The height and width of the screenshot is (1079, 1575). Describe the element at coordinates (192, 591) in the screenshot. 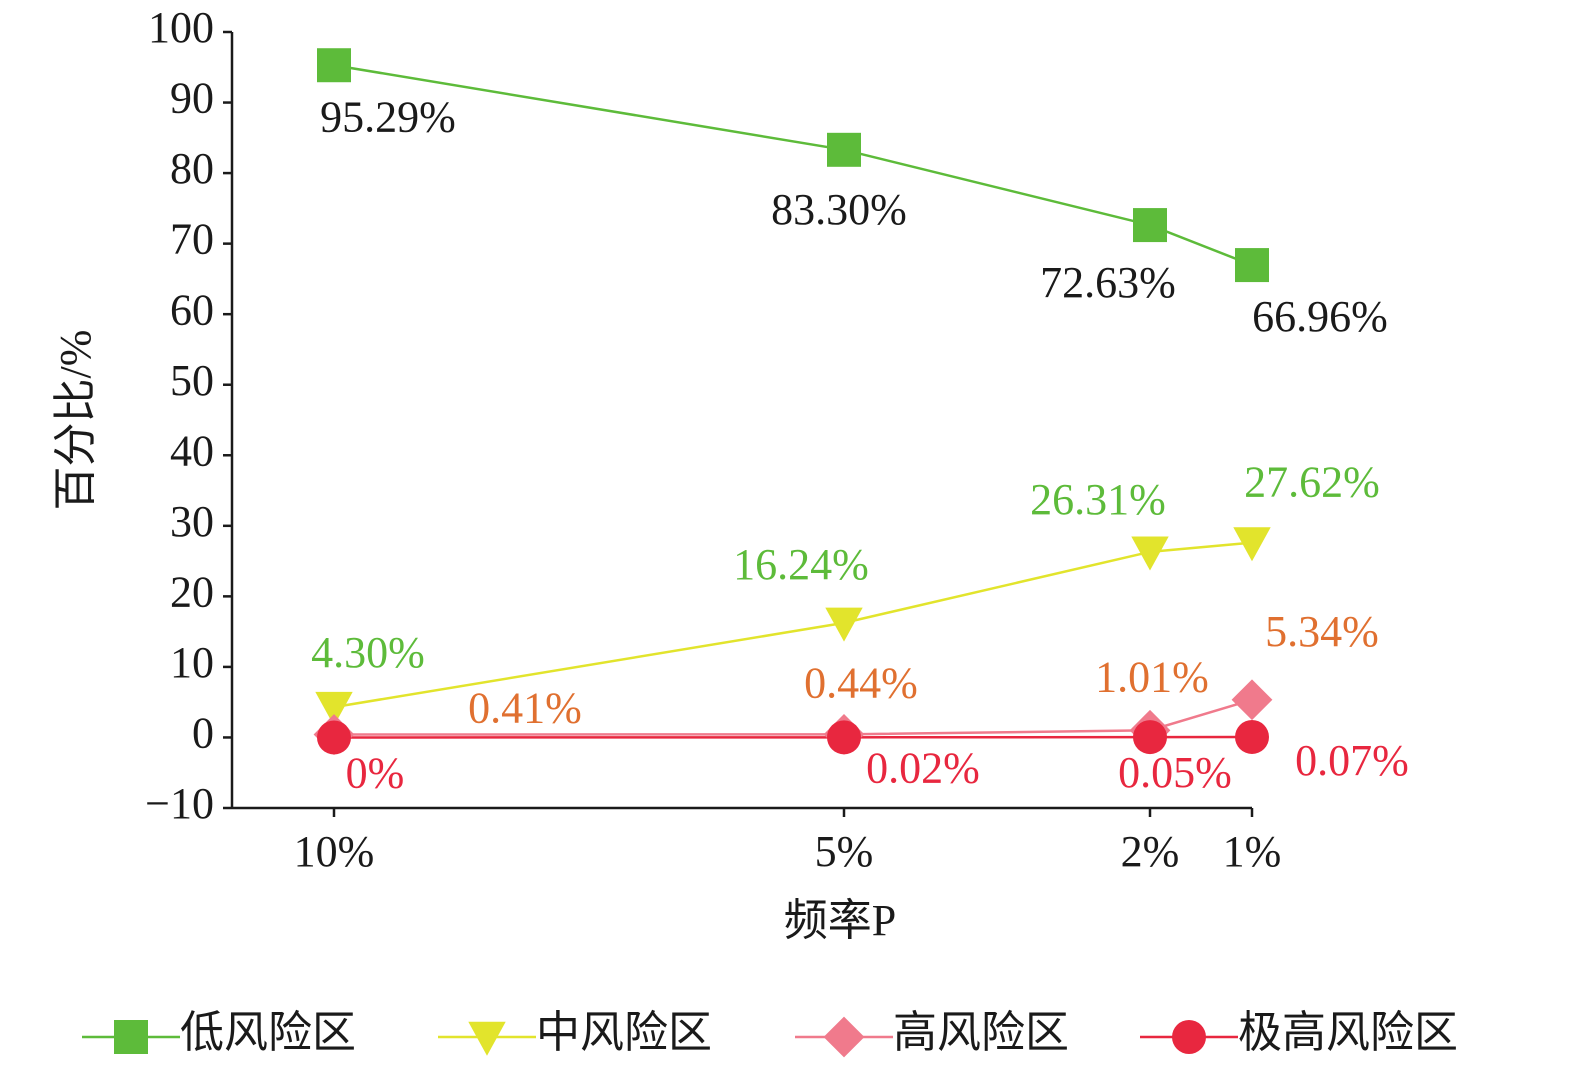

I see `y-tick-label: 20` at that location.